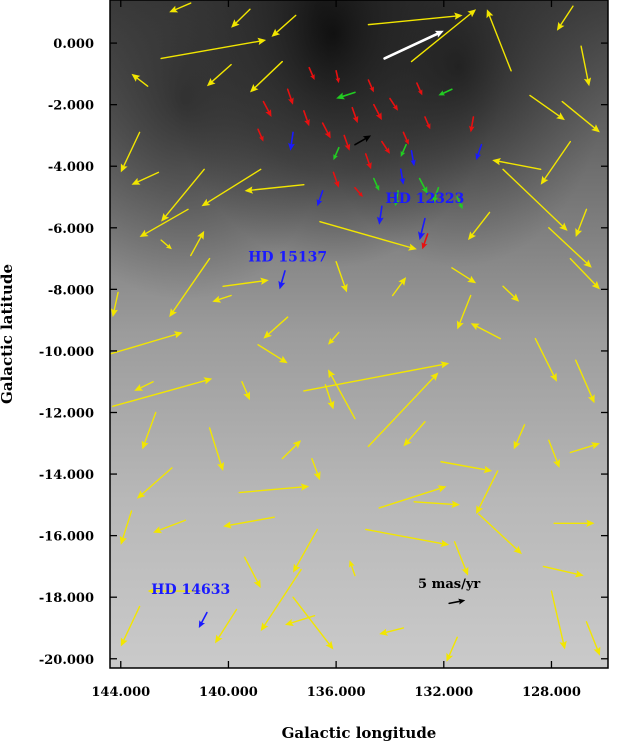 The width and height of the screenshot is (617, 746). I want to click on x-tick-label: 136.000, so click(336, 692).